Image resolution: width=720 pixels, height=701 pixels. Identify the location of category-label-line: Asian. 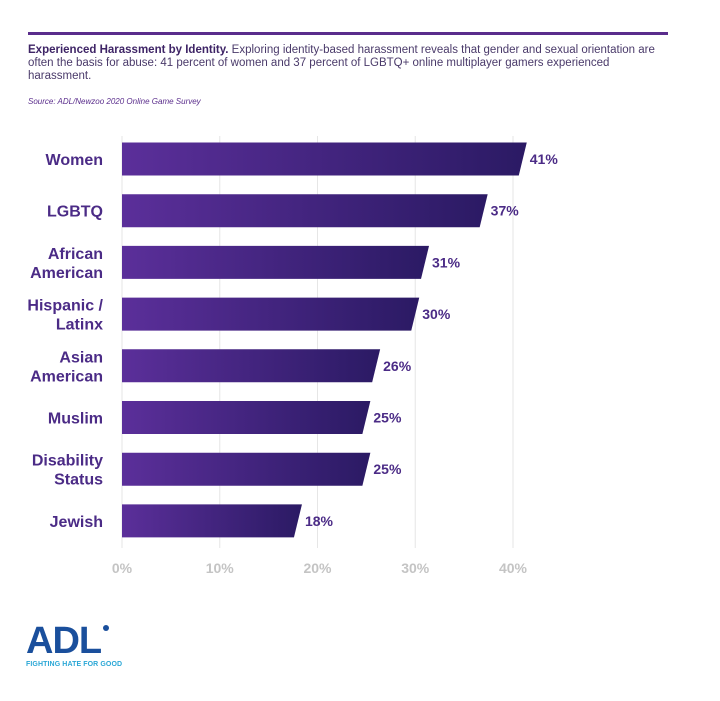
(81, 357).